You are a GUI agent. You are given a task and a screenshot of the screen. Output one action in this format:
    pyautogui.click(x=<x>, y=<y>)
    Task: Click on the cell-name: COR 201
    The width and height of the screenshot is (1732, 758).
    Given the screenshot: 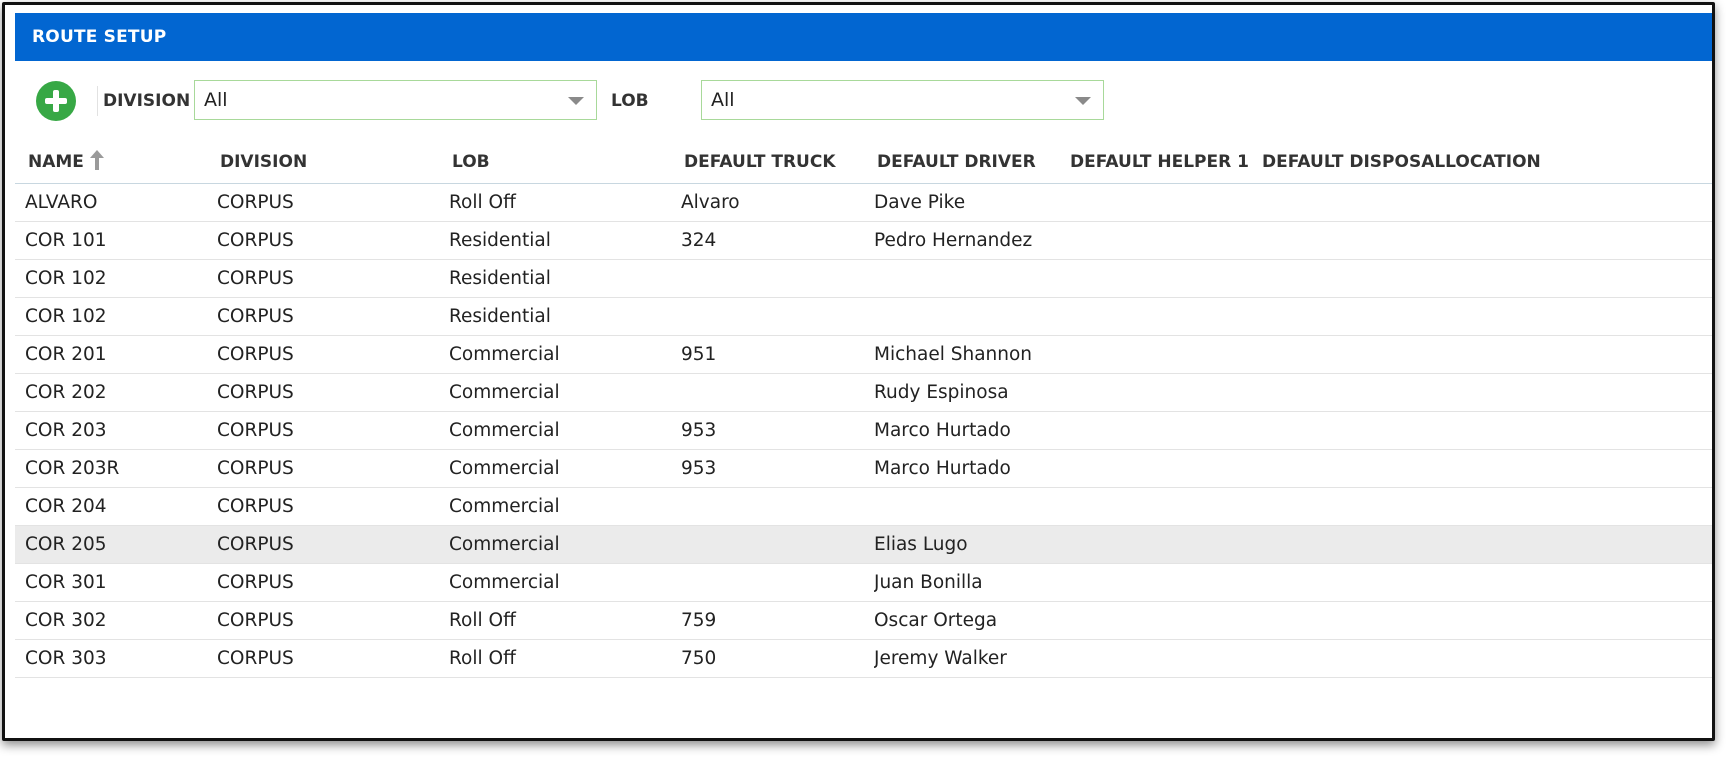 What is the action you would take?
    pyautogui.click(x=66, y=354)
    